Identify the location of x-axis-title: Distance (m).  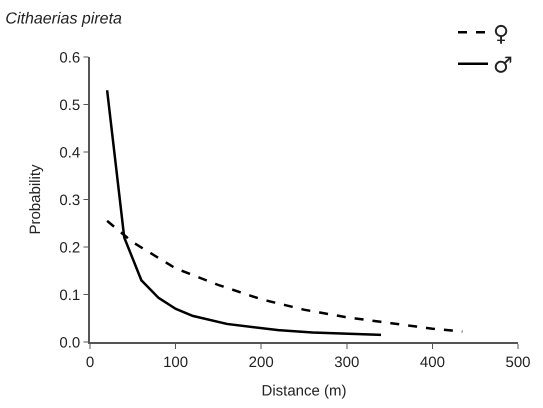
(304, 391).